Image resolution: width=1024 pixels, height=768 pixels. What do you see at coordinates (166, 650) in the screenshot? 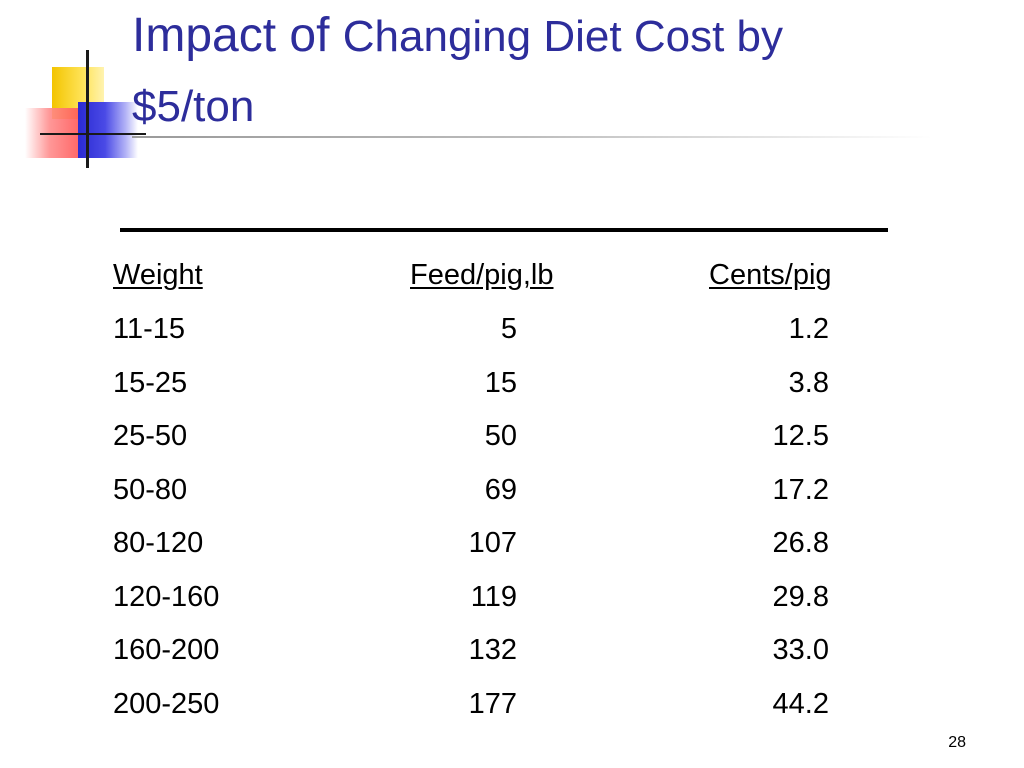
I see `cell-weight: 160-200` at bounding box center [166, 650].